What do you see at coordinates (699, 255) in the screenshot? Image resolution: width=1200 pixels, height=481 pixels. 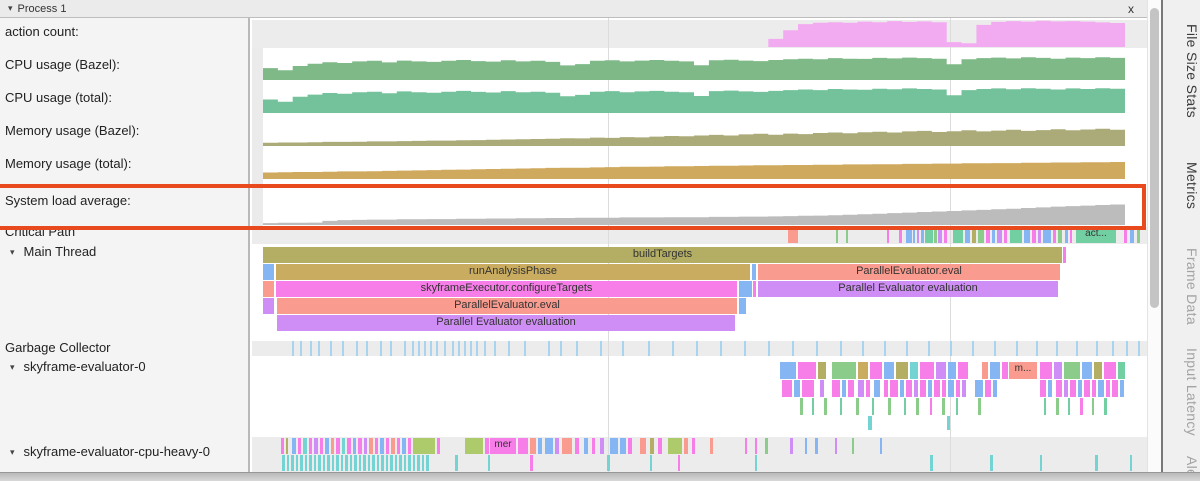 I see `track-main-thread-row1: buildTargets` at bounding box center [699, 255].